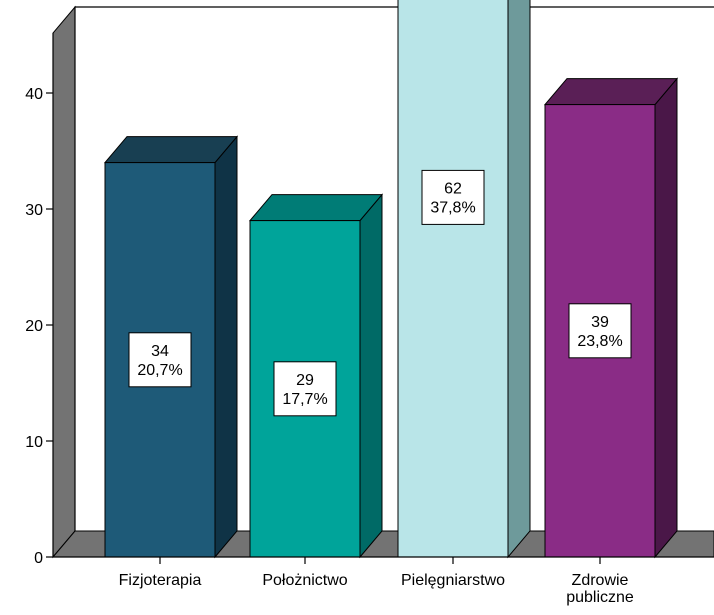 This screenshot has height=615, width=714. What do you see at coordinates (600, 322) in the screenshot?
I see `data-label-count: 39` at bounding box center [600, 322].